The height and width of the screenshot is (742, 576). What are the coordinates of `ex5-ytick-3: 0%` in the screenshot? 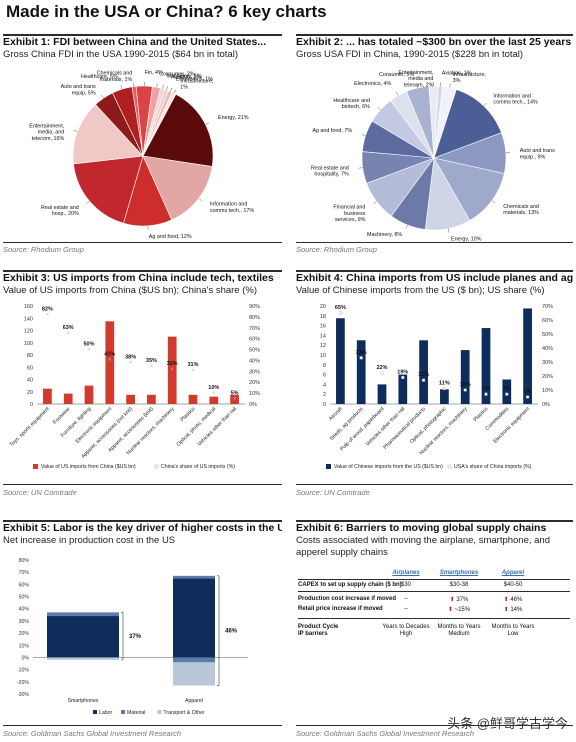 It's located at (26, 658).